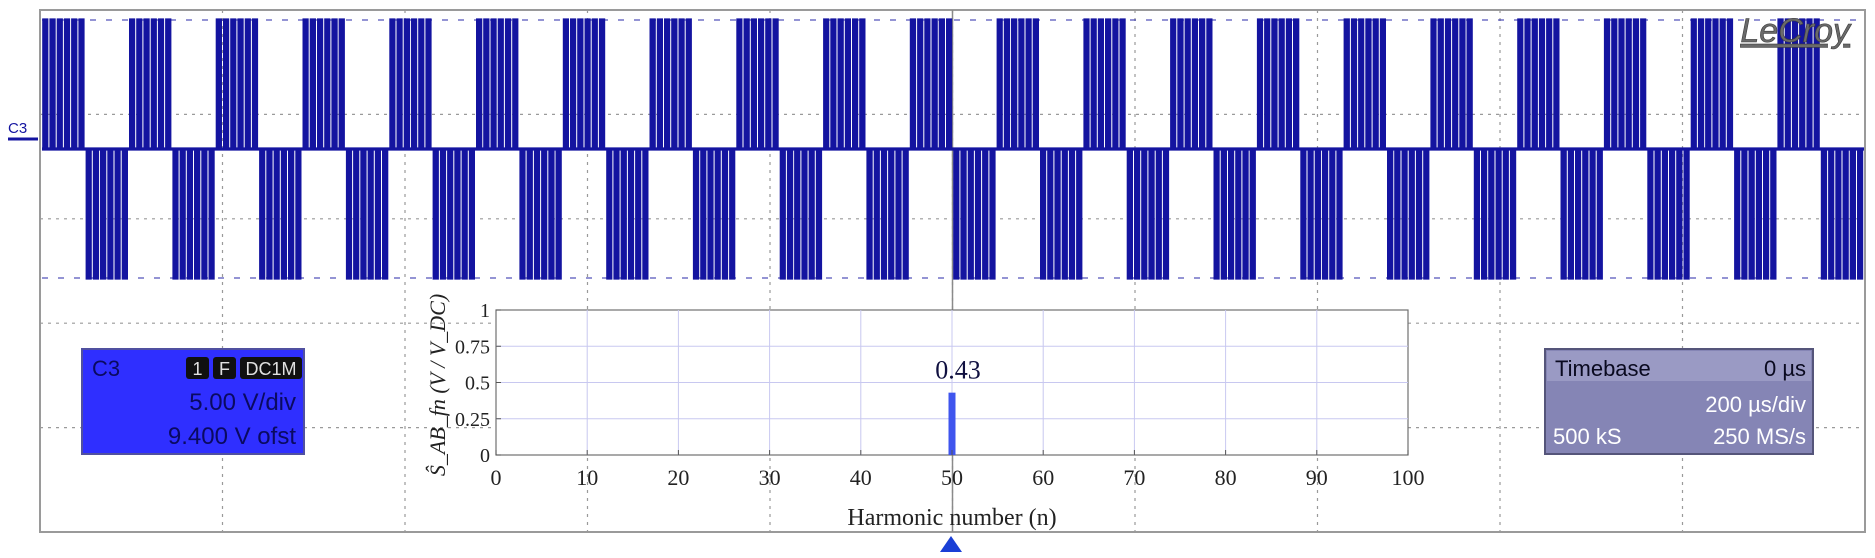 The width and height of the screenshot is (1875, 558). Describe the element at coordinates (958, 405) in the screenshot. I see `chart-bars: 0.43` at that location.